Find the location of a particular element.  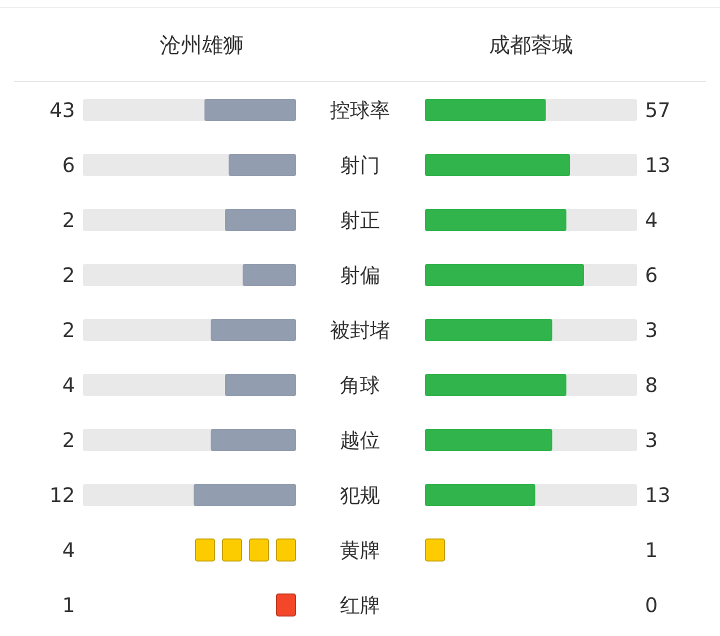

category-label: 角球 is located at coordinates (360, 385).